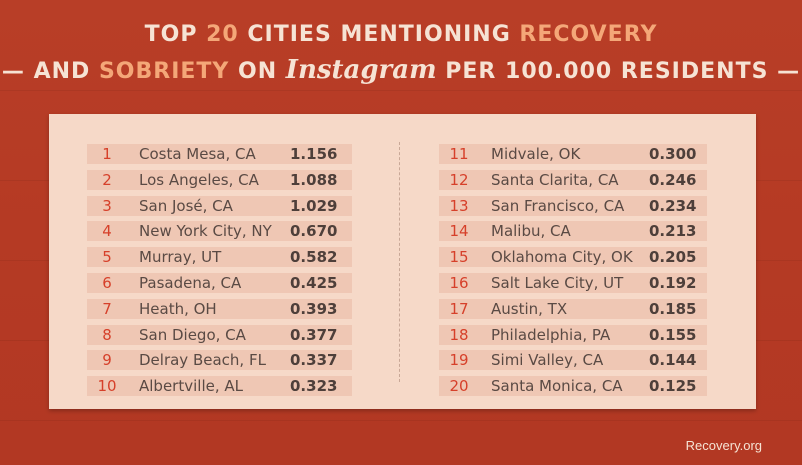  What do you see at coordinates (459, 360) in the screenshot?
I see `rank-number: 19` at bounding box center [459, 360].